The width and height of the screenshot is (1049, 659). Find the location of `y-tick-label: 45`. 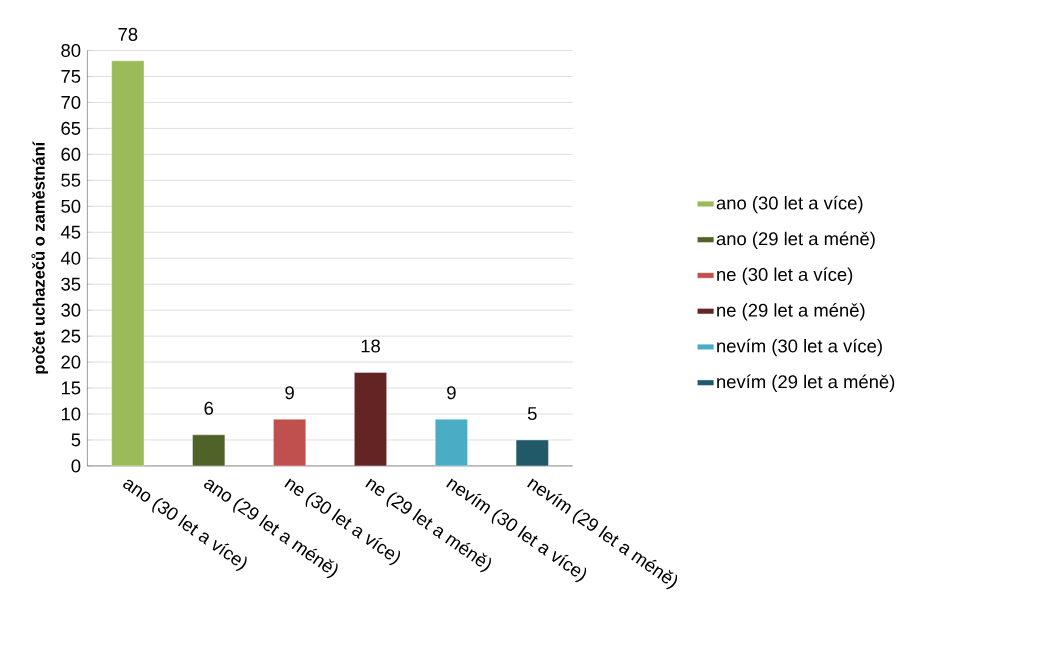

y-tick-label: 45 is located at coordinates (70, 232).